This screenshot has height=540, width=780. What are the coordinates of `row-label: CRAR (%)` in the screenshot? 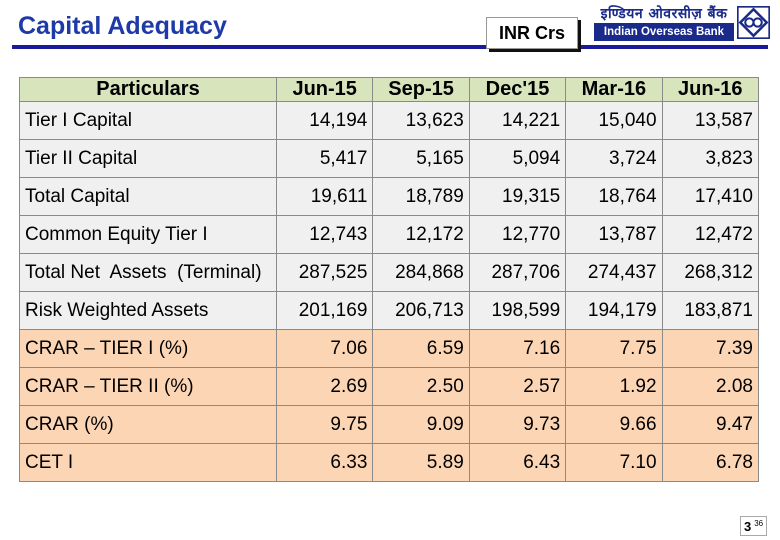 It's located at (148, 424).